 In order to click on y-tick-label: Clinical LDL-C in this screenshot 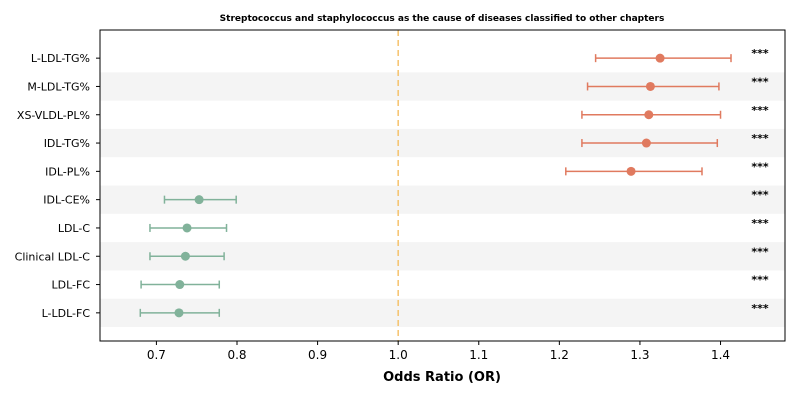, I will do `click(53, 256)`.